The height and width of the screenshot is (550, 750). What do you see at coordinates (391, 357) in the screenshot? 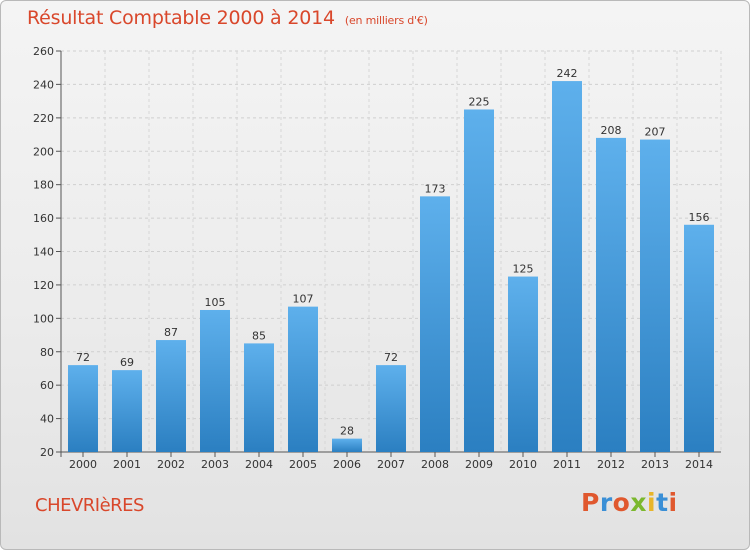
I see `data-label-2007: 72` at bounding box center [391, 357].